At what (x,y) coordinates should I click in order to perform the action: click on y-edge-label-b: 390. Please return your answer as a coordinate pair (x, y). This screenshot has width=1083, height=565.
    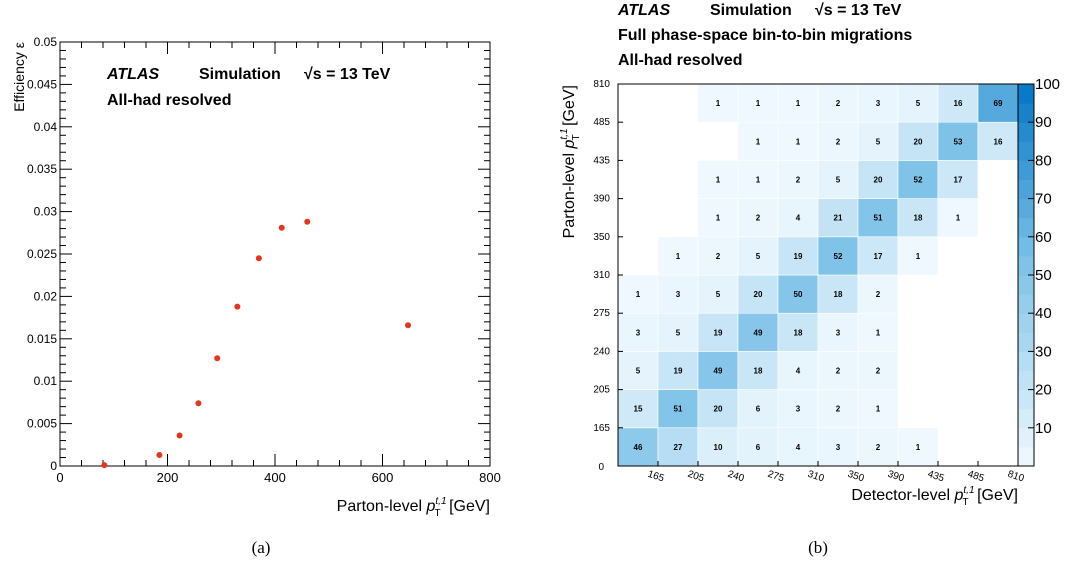
    Looking at the image, I should click on (601, 199).